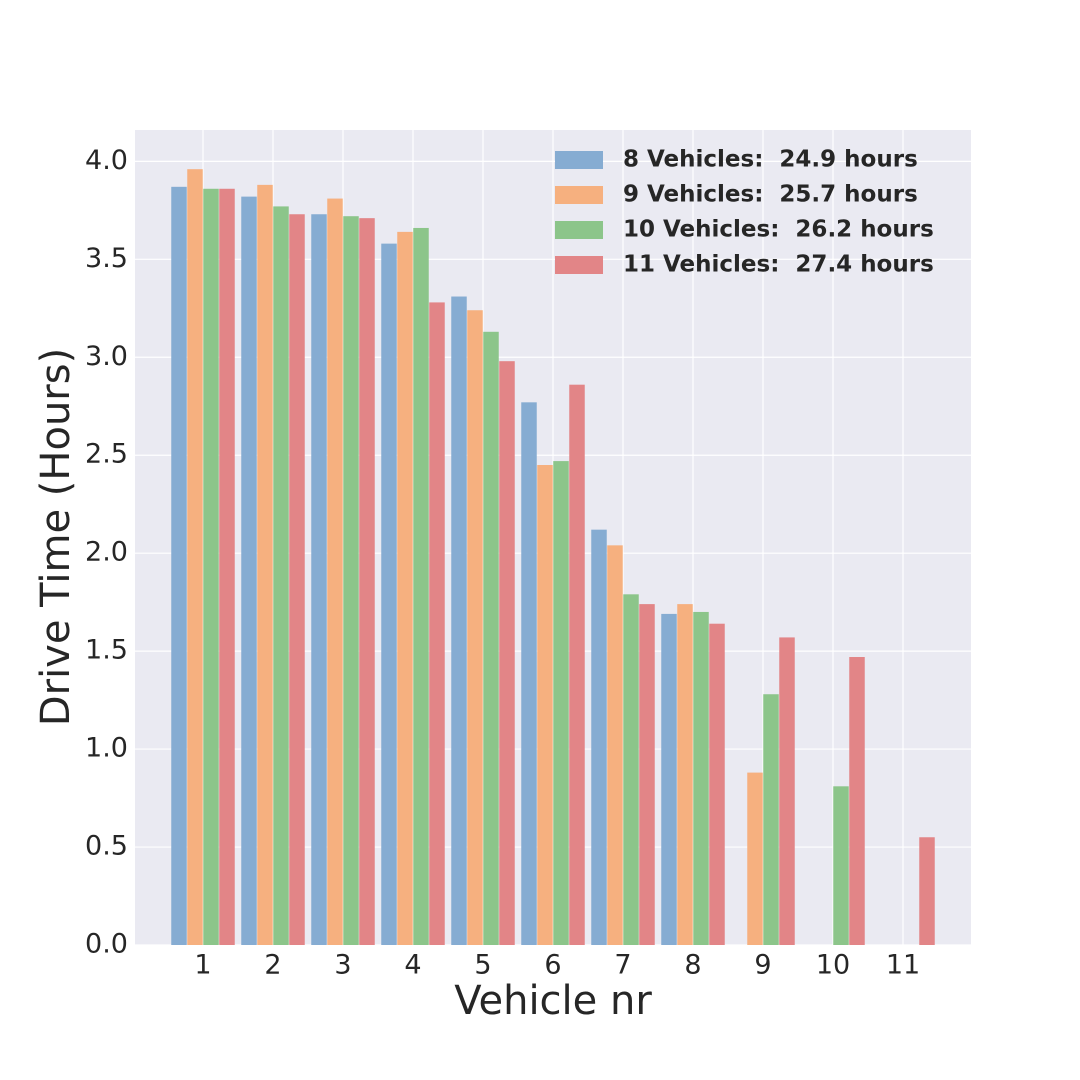 The width and height of the screenshot is (1080, 1080). What do you see at coordinates (622, 965) in the screenshot?
I see `x-tick-label: 7` at bounding box center [622, 965].